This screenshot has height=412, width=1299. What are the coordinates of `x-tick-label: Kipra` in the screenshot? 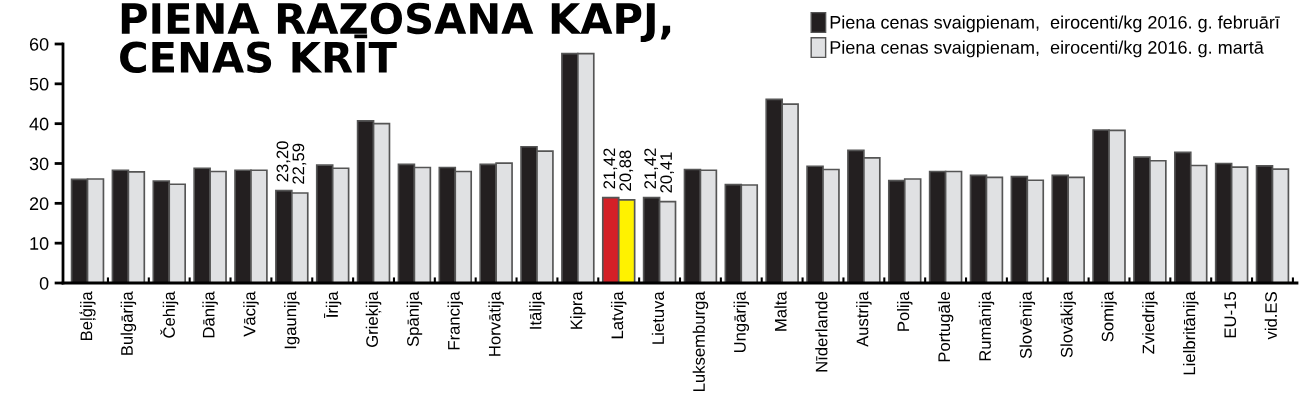 It's located at (578, 310).